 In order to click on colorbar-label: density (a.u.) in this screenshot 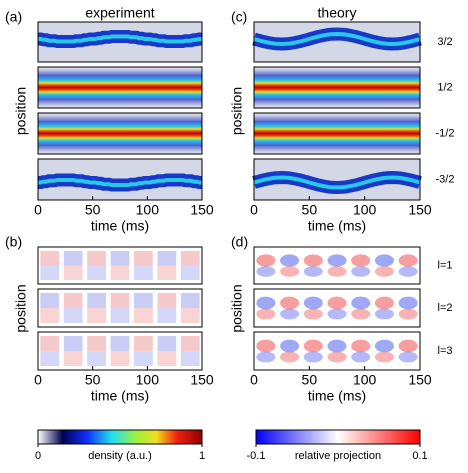, I will do `click(120, 456)`.